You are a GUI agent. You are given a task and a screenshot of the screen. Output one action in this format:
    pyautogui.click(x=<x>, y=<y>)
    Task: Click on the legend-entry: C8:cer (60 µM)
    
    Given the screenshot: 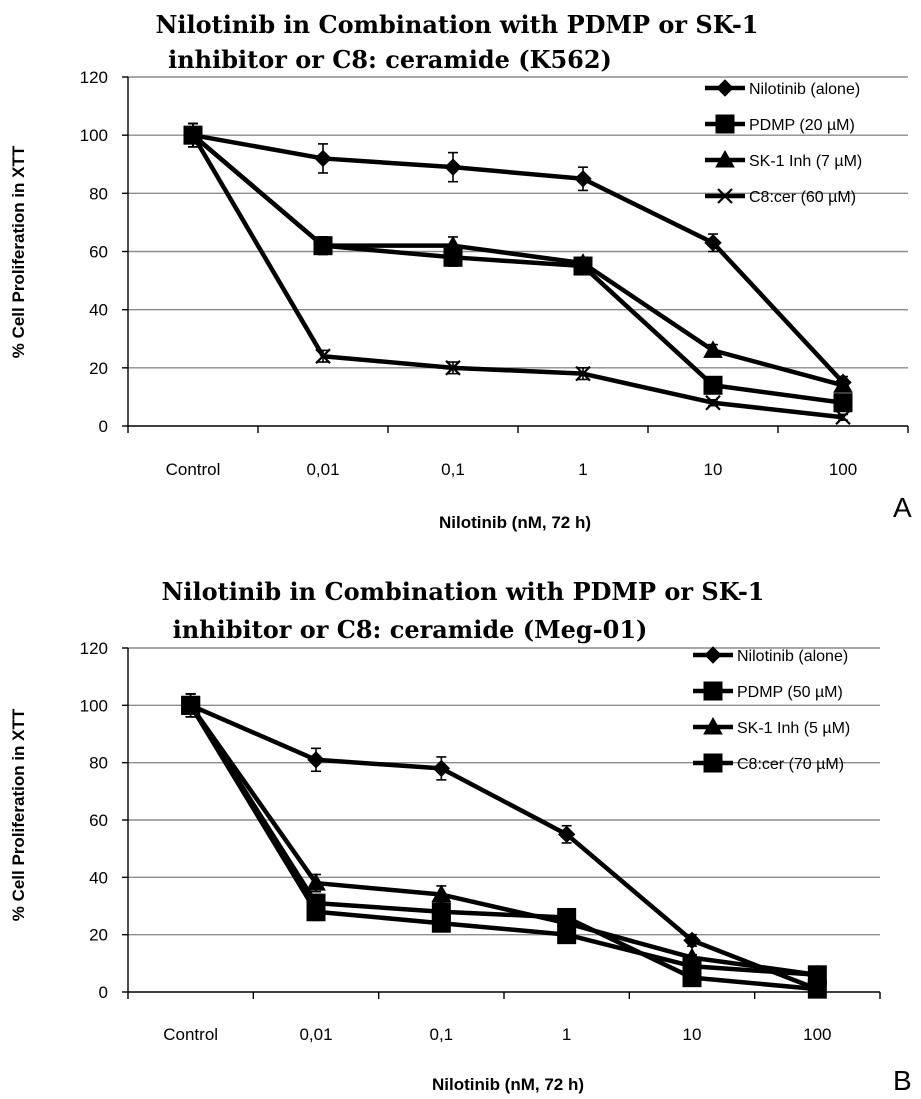 What is the action you would take?
    pyautogui.click(x=780, y=197)
    